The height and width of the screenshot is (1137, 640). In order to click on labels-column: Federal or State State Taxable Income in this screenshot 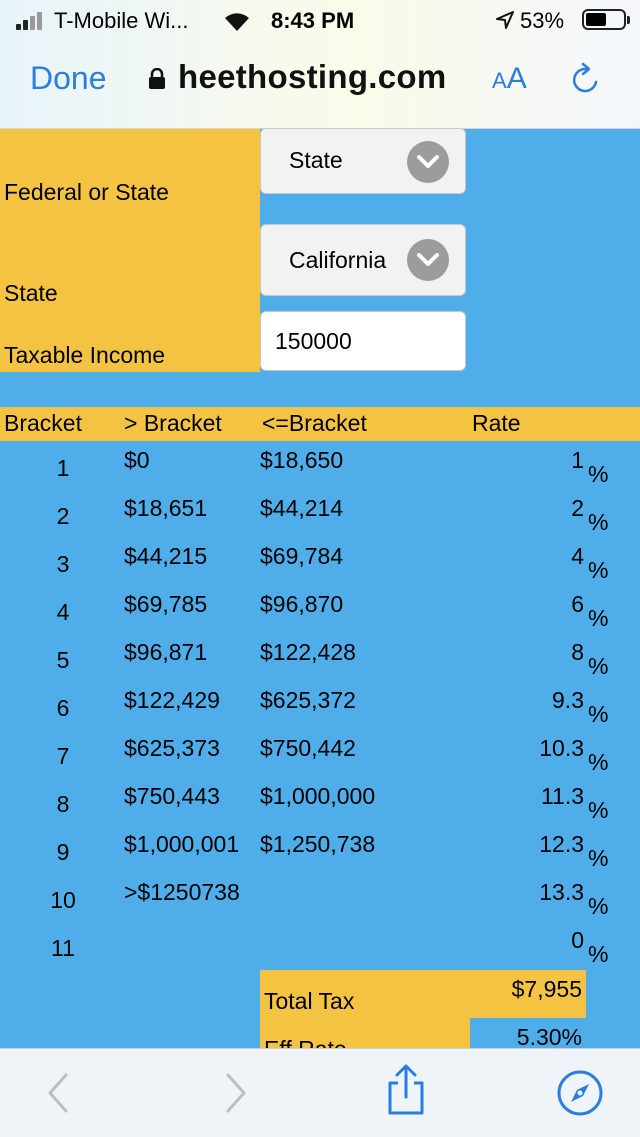, I will do `click(130, 250)`.